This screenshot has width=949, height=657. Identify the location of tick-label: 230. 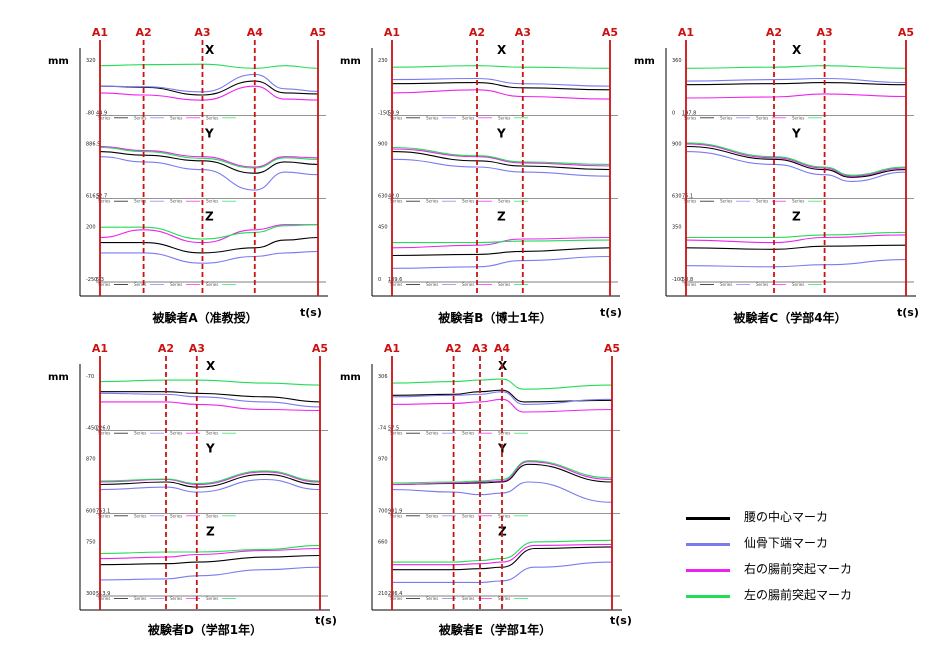
(383, 61).